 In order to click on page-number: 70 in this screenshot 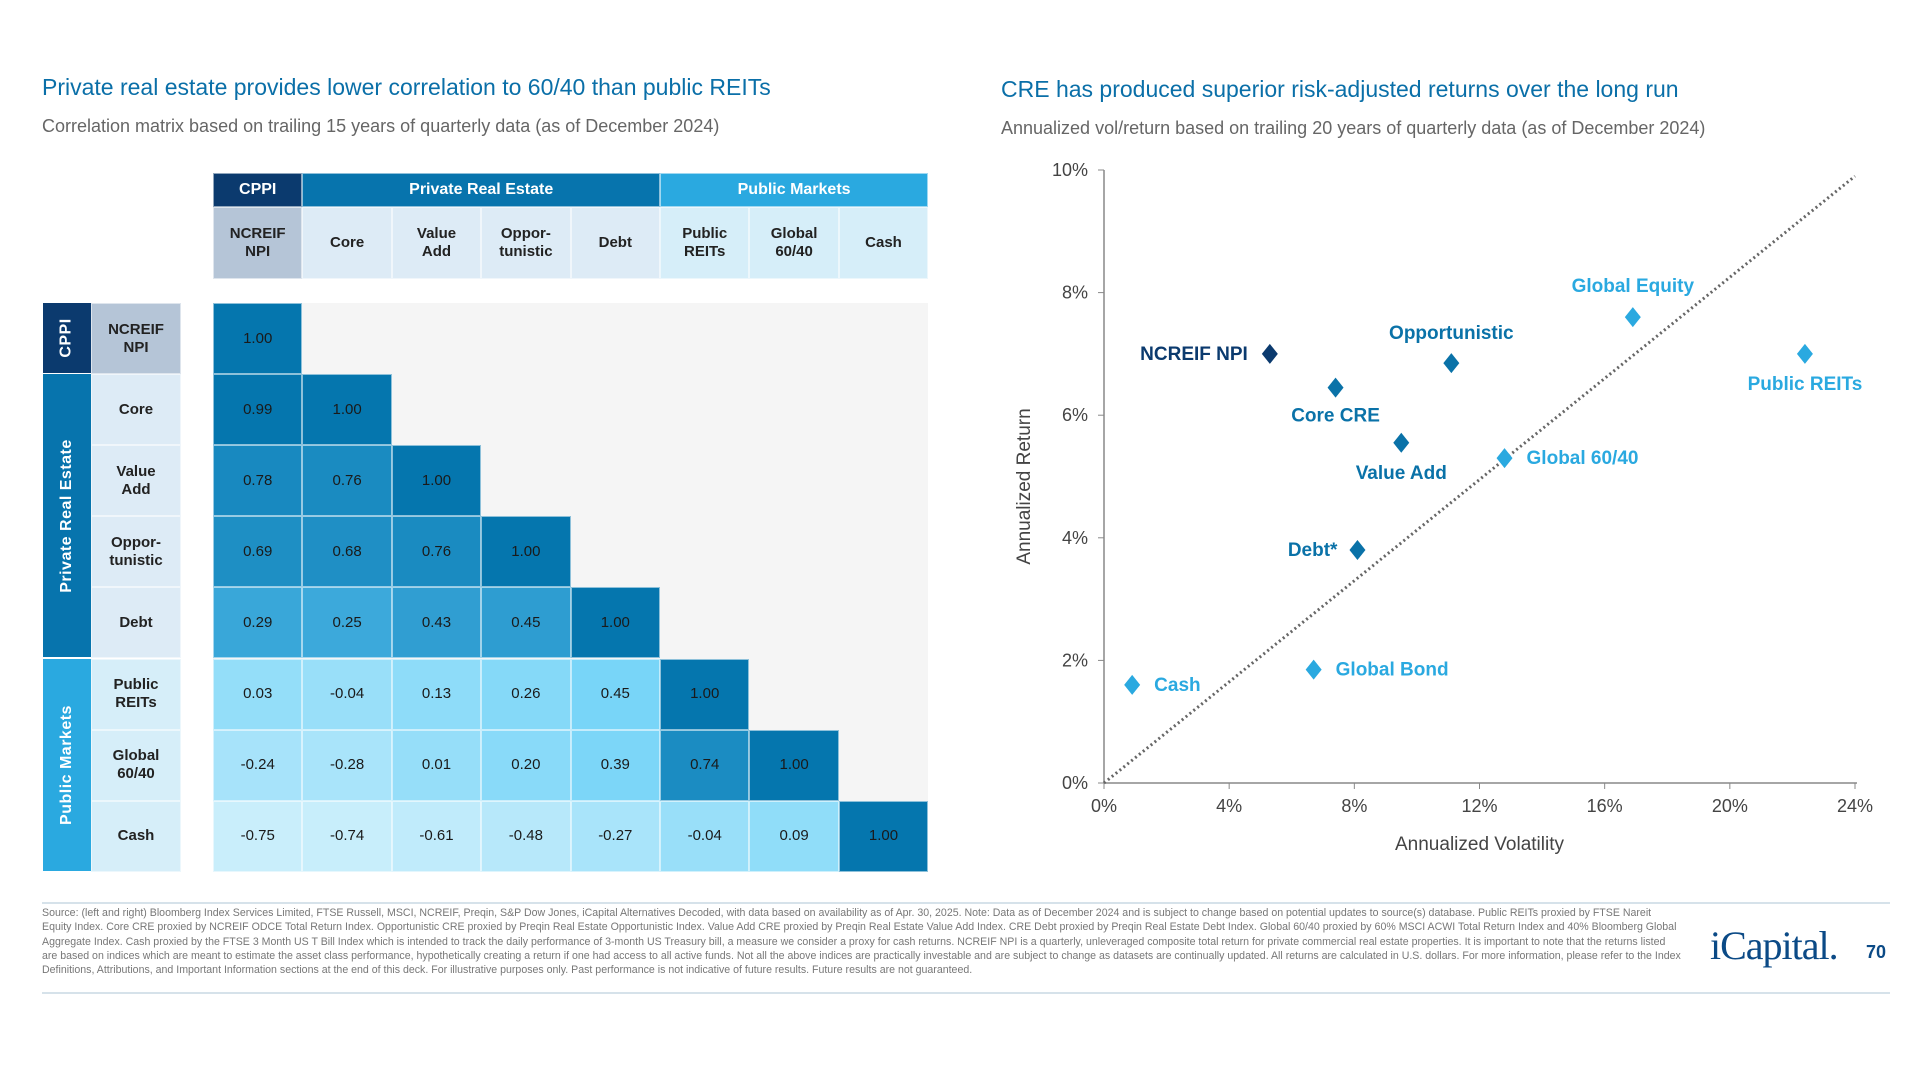, I will do `click(1876, 952)`.